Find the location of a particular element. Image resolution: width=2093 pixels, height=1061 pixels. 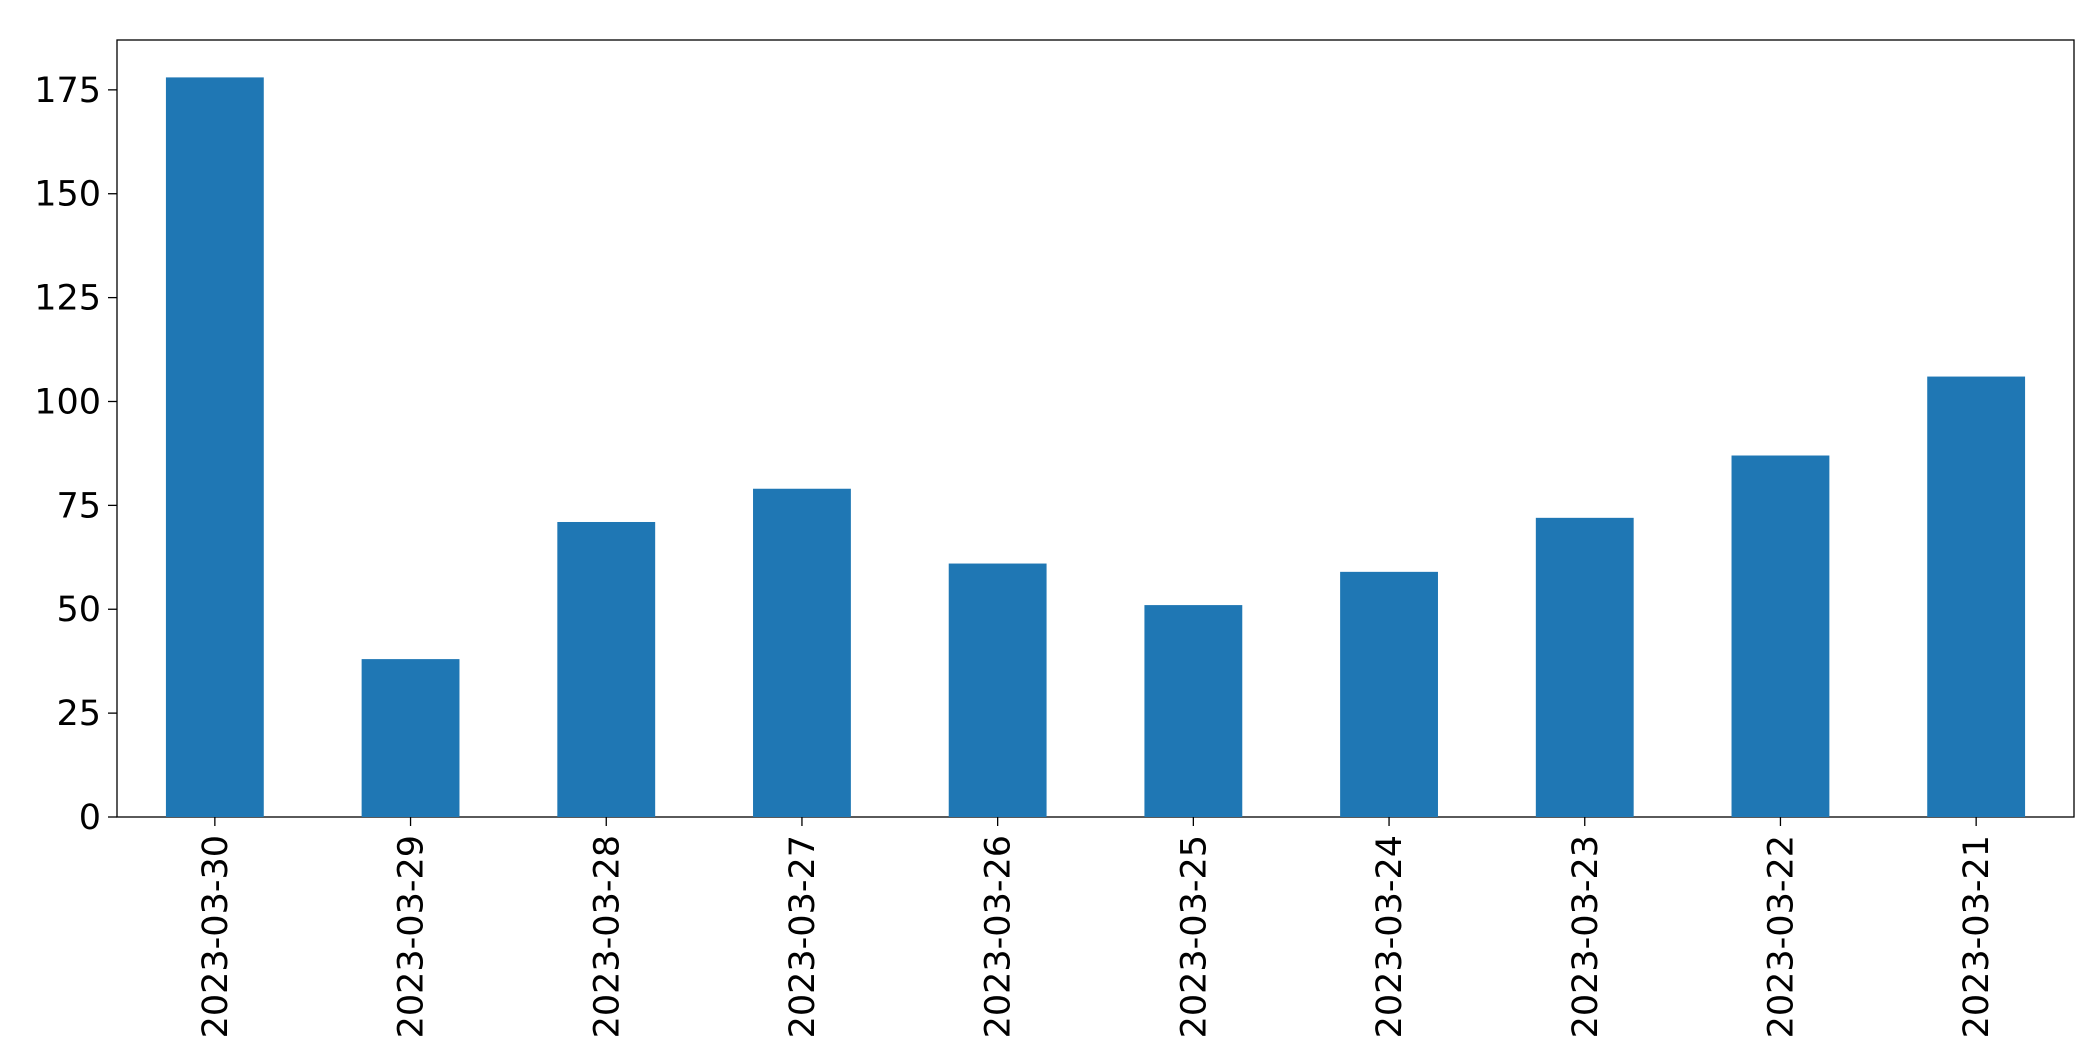

x-tick-label: 2023-03-27 is located at coordinates (803, 936).